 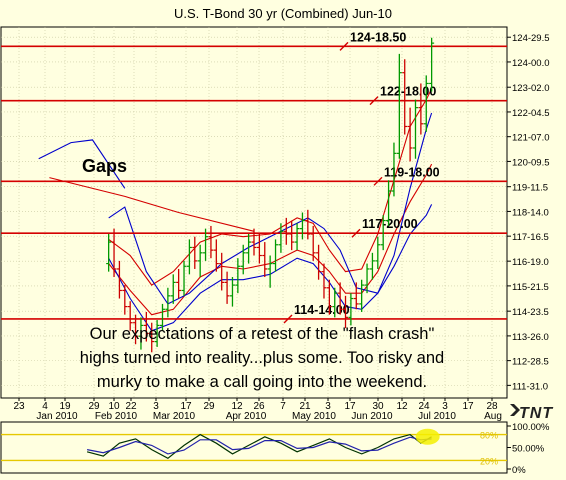 What do you see at coordinates (305, 406) in the screenshot?
I see `x-day-label: 21` at bounding box center [305, 406].